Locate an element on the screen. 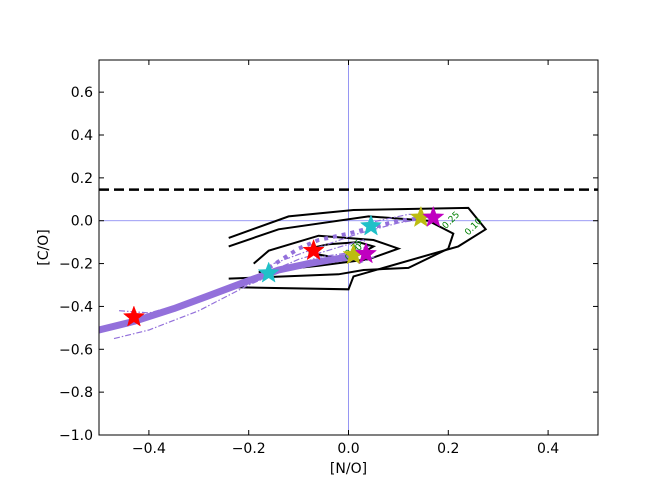 The image size is (664, 498). y-tick-label: −0.6 is located at coordinates (76, 350).